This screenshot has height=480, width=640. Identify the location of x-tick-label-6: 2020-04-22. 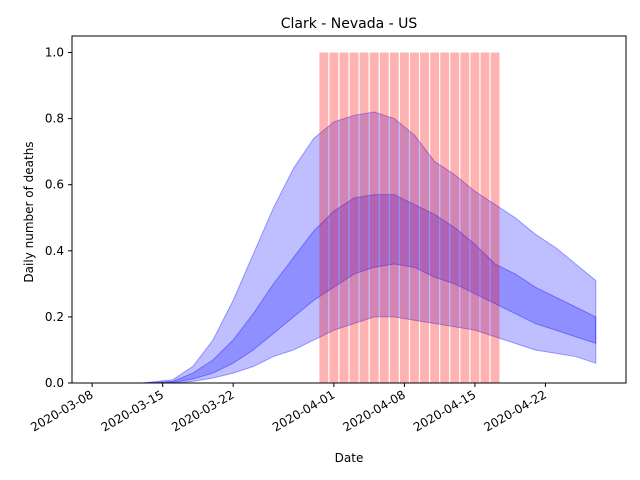
(515, 410).